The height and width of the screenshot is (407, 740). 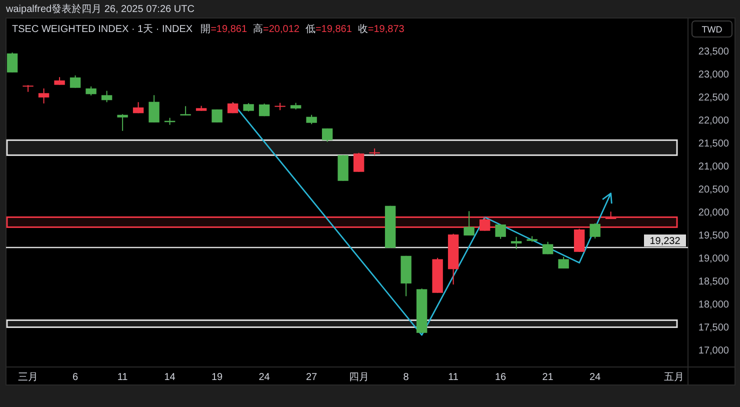 What do you see at coordinates (548, 377) in the screenshot?
I see `x-tick-label: 21` at bounding box center [548, 377].